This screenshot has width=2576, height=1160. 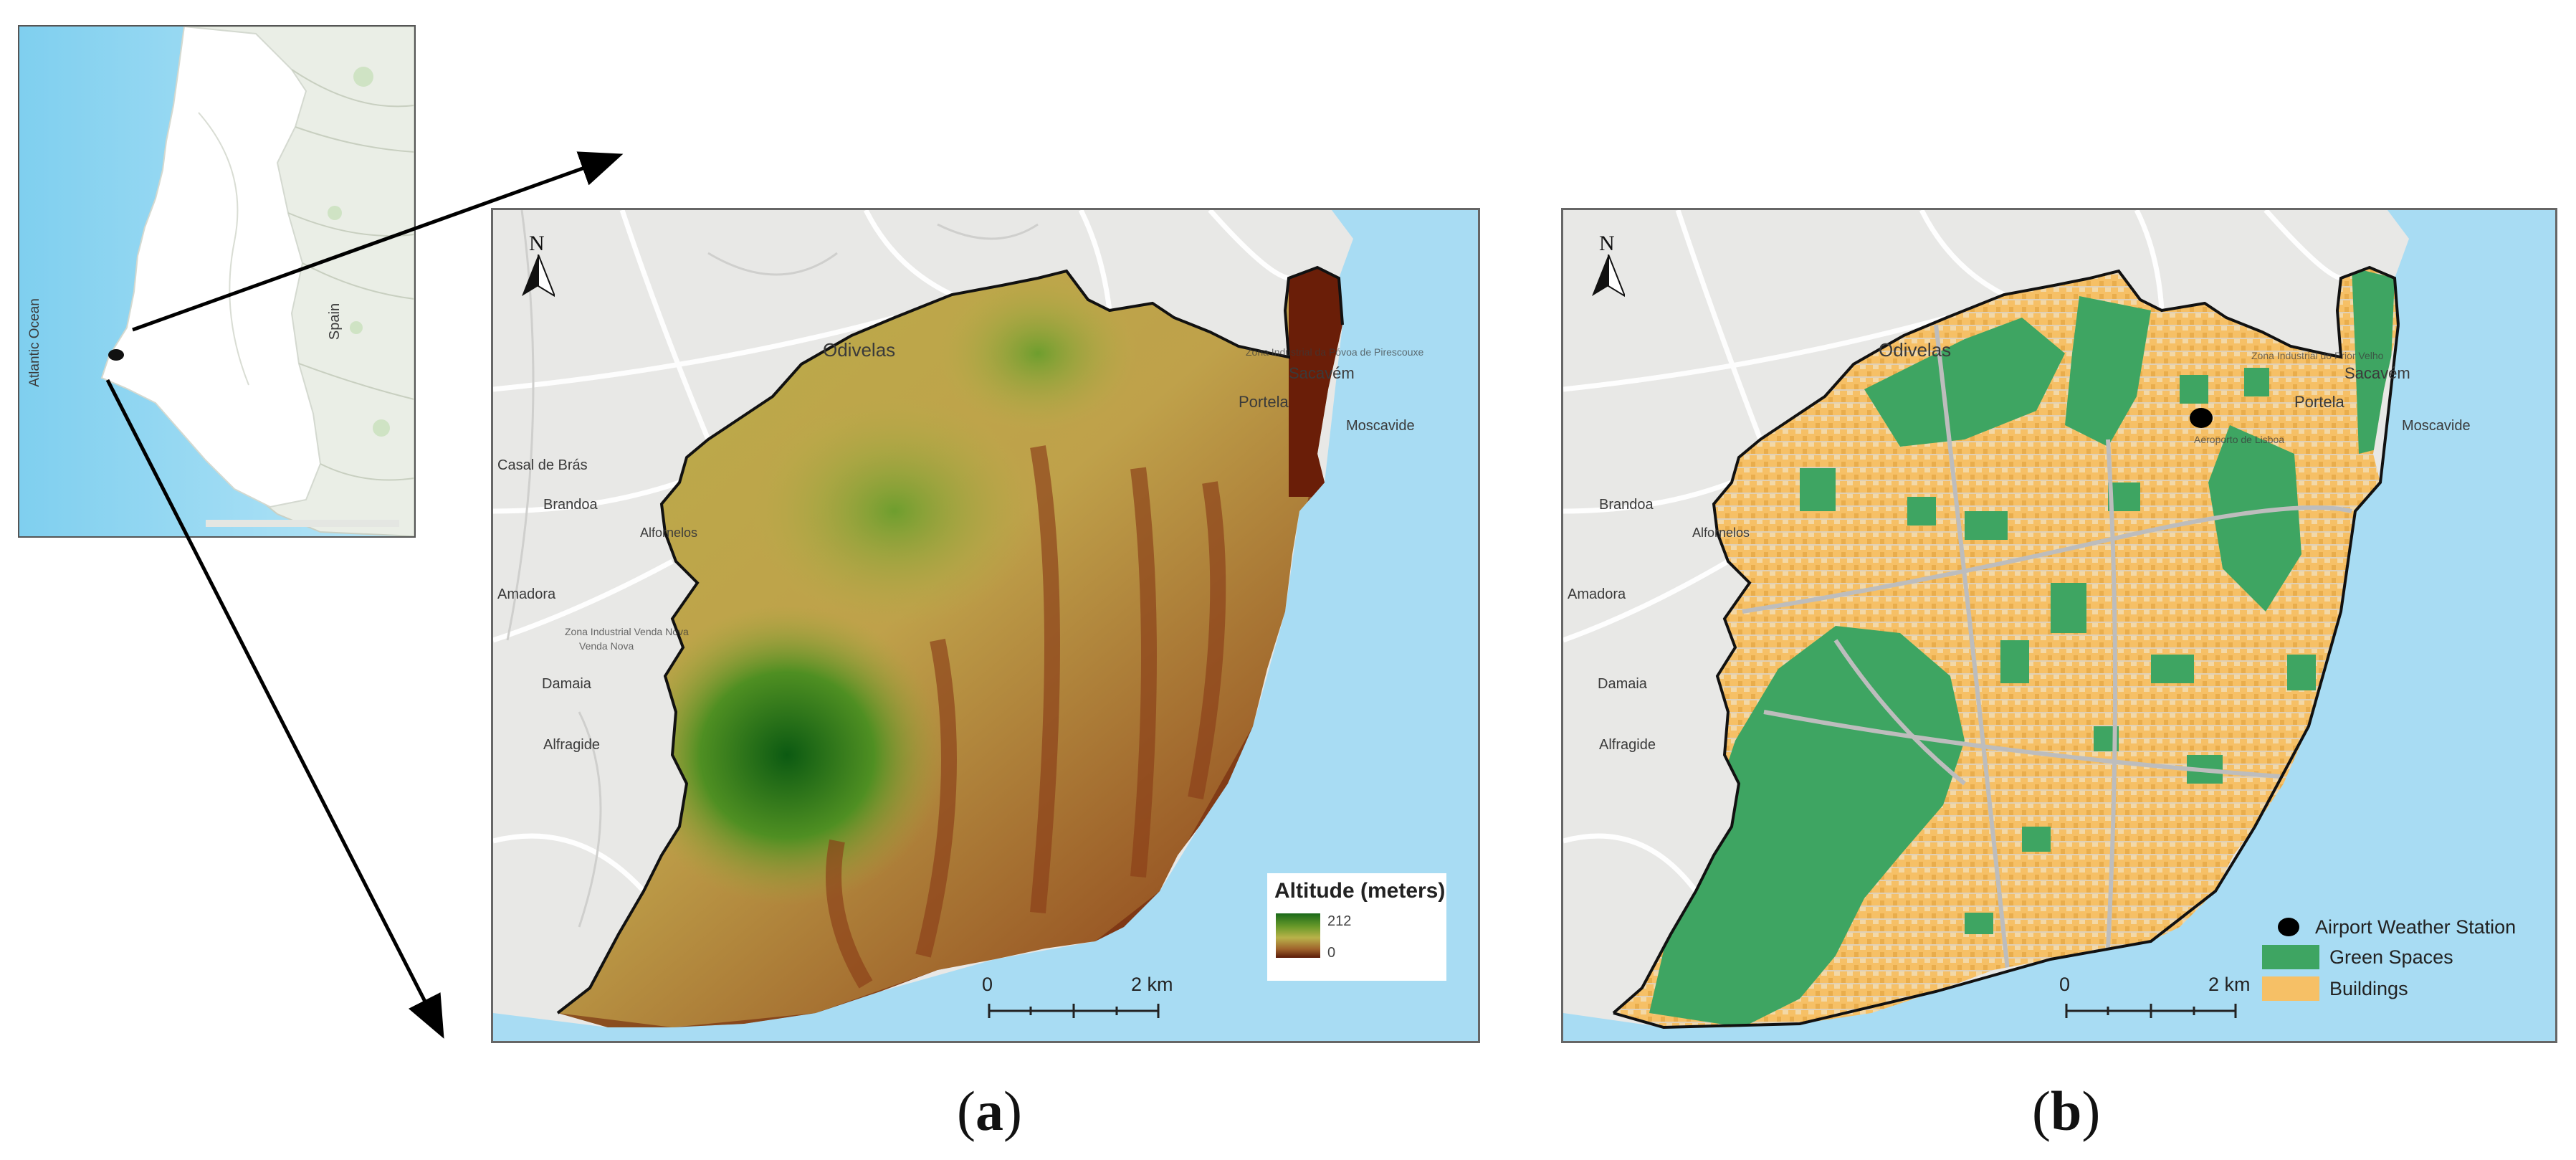 I want to click on map-b-label-alfornelos: Alfornelos, so click(x=1721, y=533).